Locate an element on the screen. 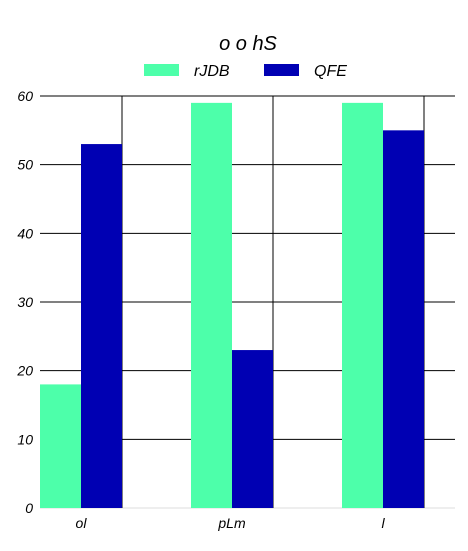 The height and width of the screenshot is (551, 468). x-tick-label: ol is located at coordinates (82, 523).